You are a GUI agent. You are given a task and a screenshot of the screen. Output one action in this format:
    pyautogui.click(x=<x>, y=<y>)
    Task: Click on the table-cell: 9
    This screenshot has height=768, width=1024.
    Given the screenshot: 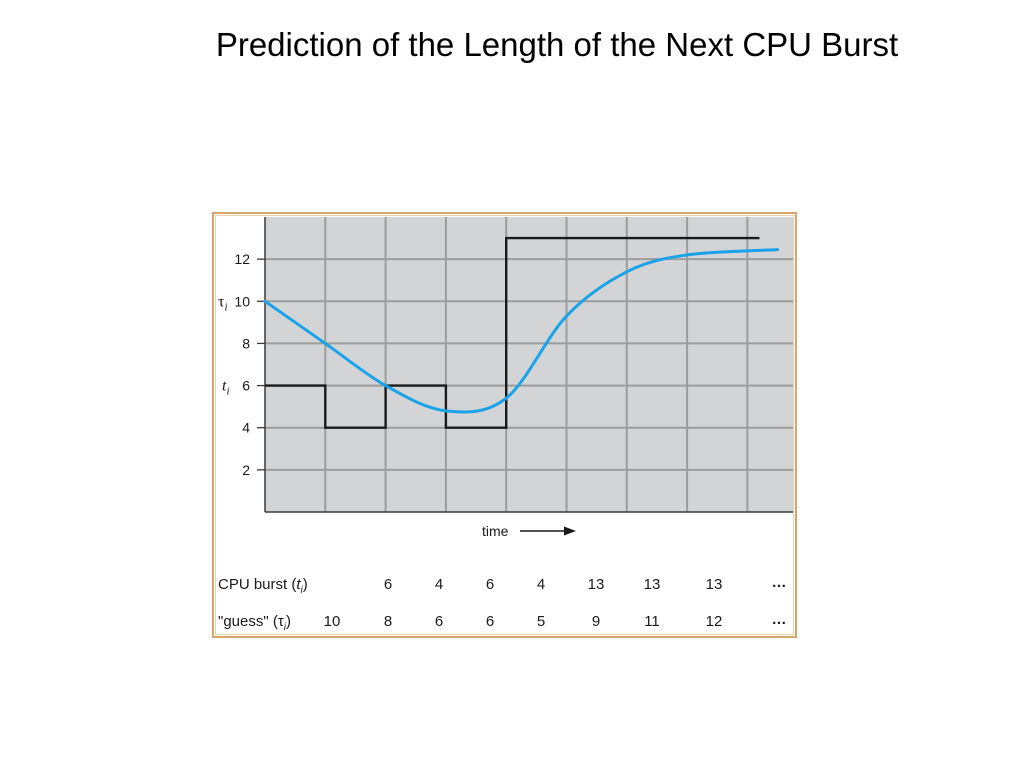 What is the action you would take?
    pyautogui.click(x=596, y=621)
    